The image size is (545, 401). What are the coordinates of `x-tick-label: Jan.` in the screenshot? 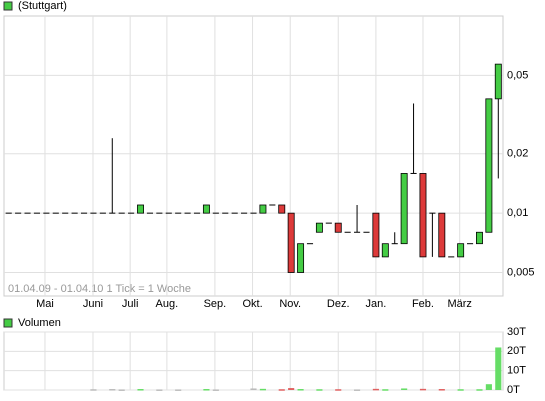 It's located at (375, 304).